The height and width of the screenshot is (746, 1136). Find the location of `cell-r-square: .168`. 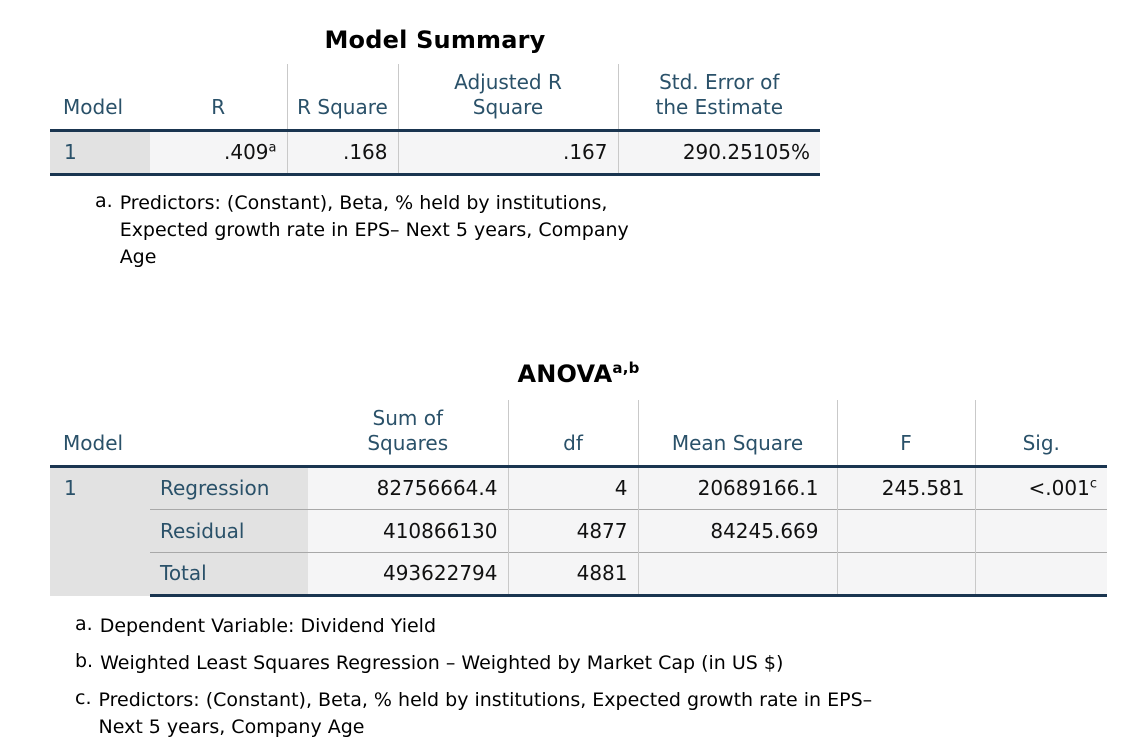

cell-r-square: .168 is located at coordinates (342, 153).